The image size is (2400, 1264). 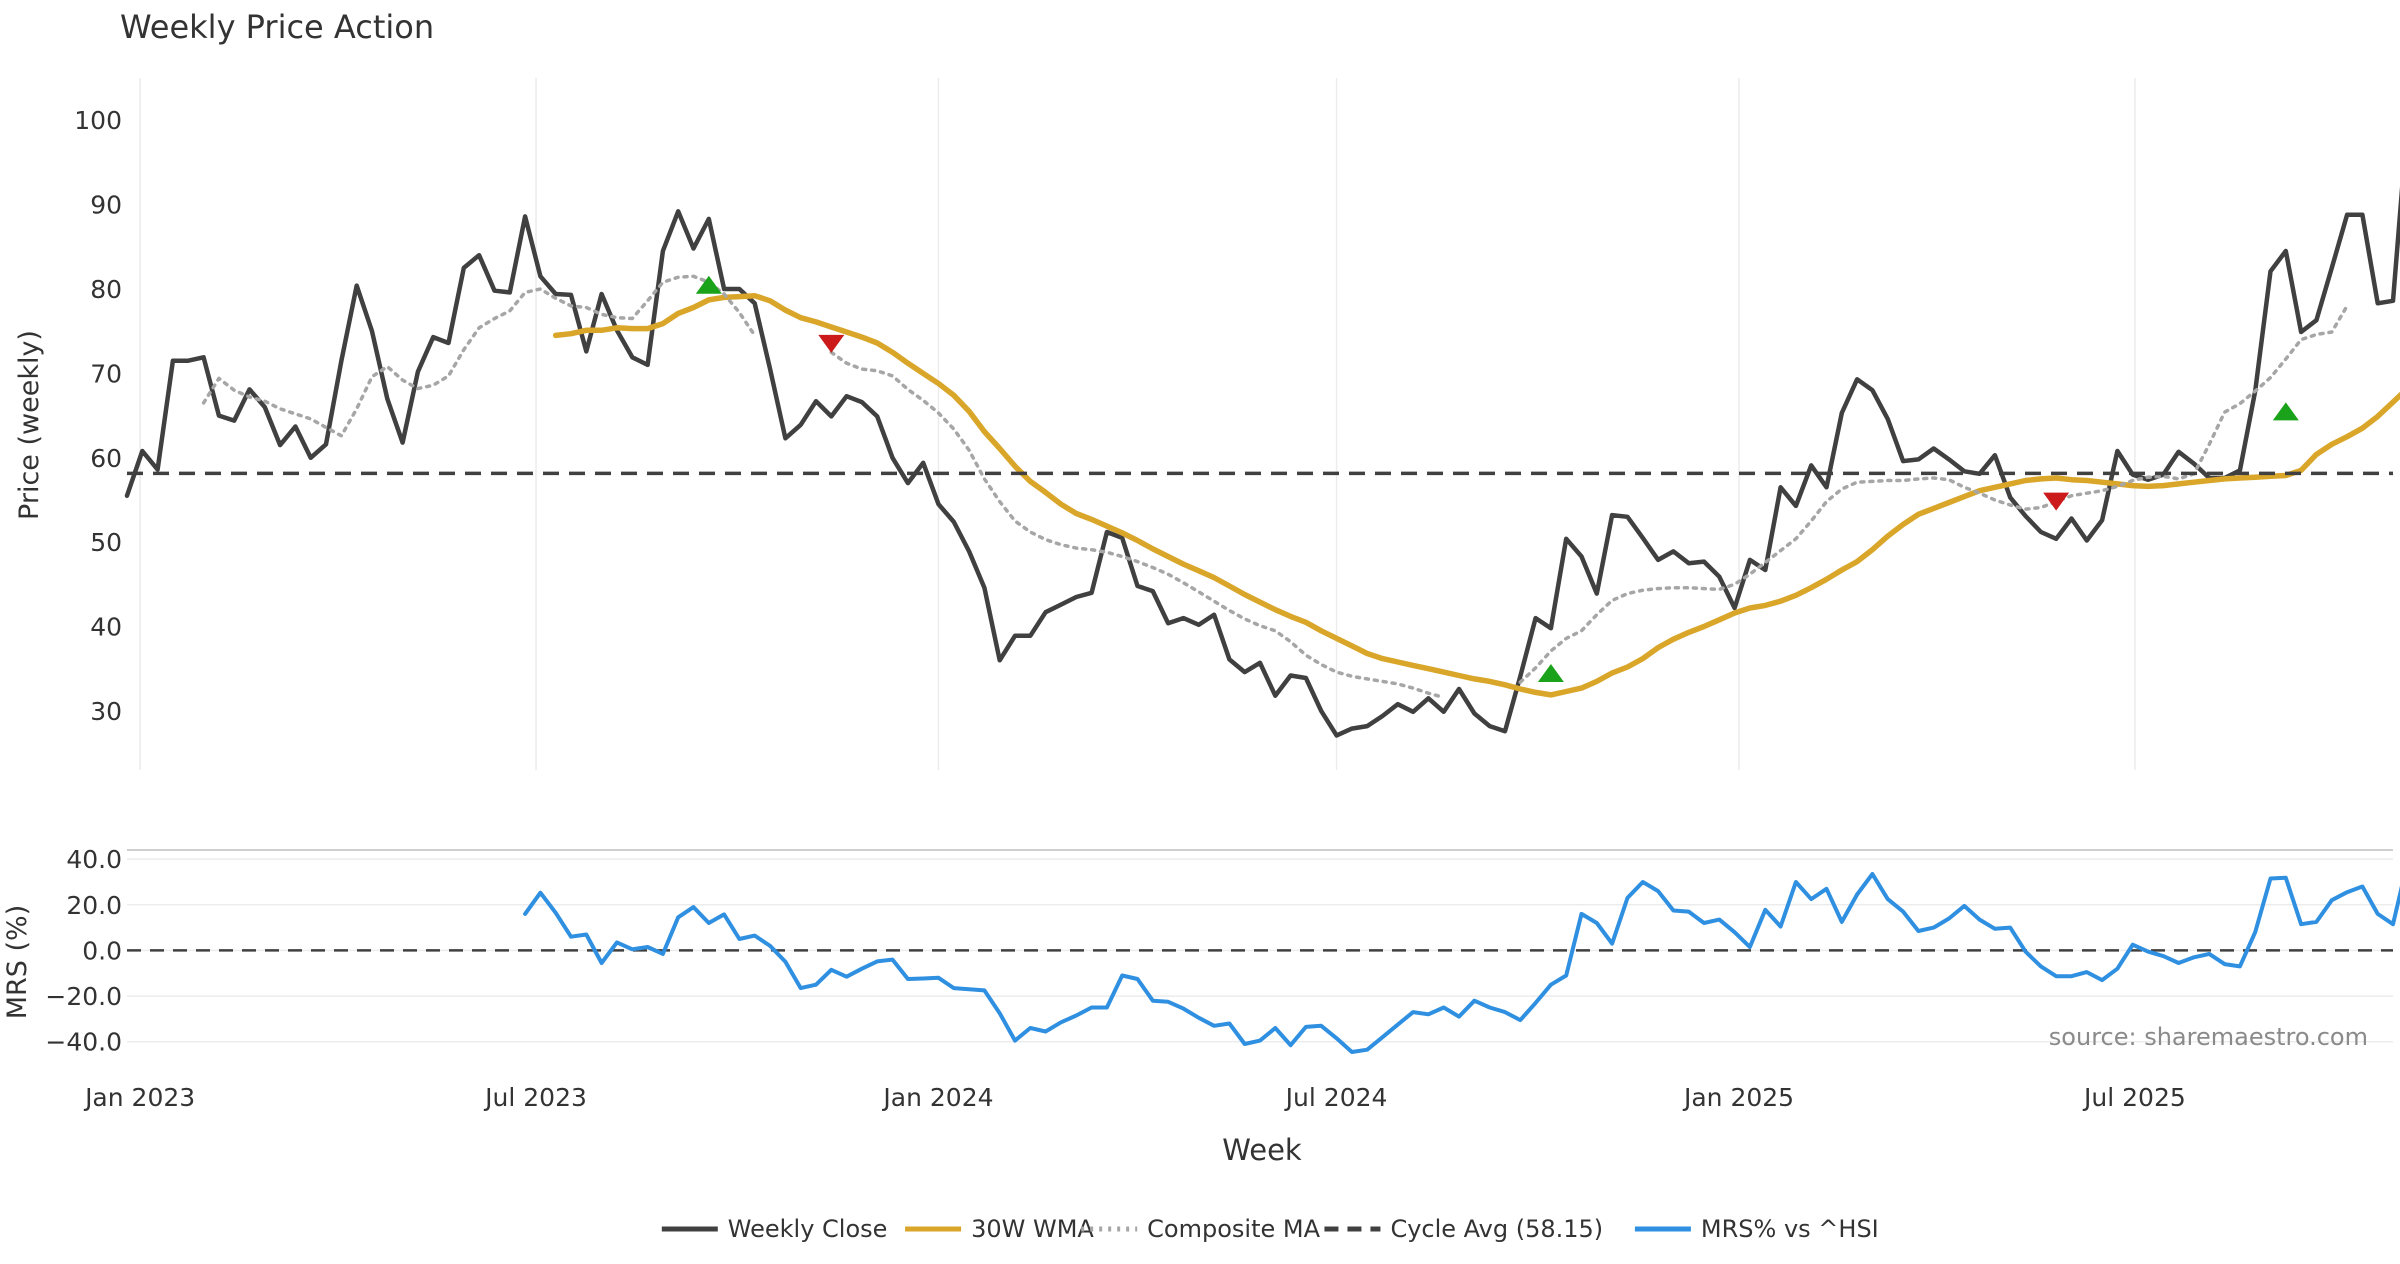 What do you see at coordinates (1233, 1229) in the screenshot?
I see `legend-label: Composite MA` at bounding box center [1233, 1229].